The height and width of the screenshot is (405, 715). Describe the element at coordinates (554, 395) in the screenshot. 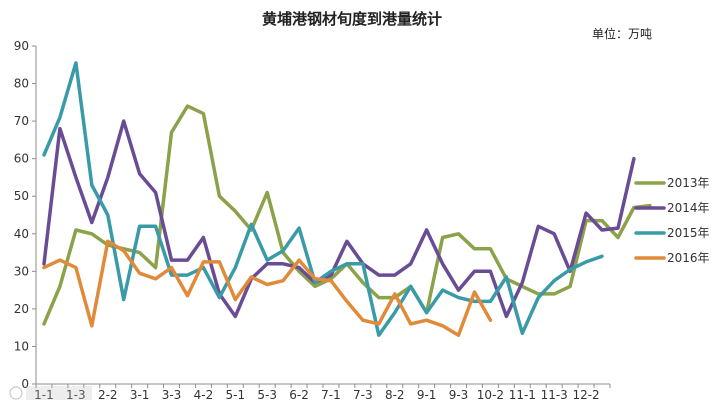

I see `x-tick-label: 11-3` at that location.